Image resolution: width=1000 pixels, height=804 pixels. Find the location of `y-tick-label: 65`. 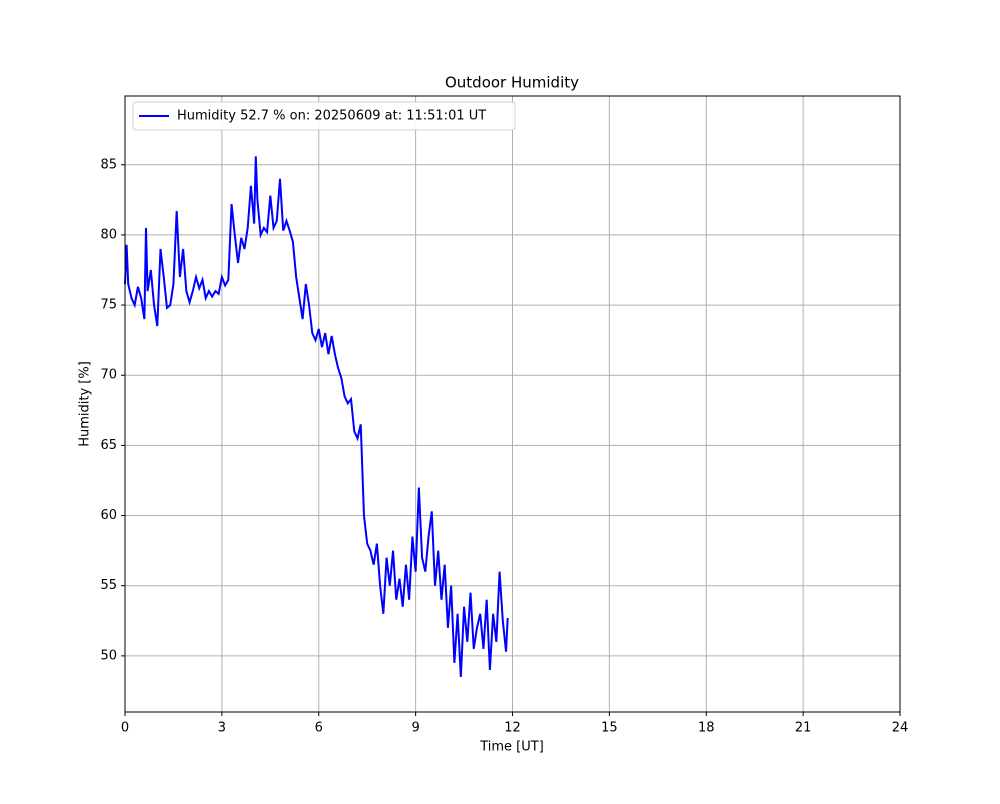

y-tick-label: 65 is located at coordinates (108, 445).